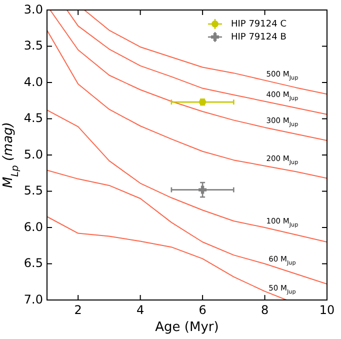  What do you see at coordinates (33, 9) in the screenshot?
I see `y-tick-label: 3.0` at bounding box center [33, 9].